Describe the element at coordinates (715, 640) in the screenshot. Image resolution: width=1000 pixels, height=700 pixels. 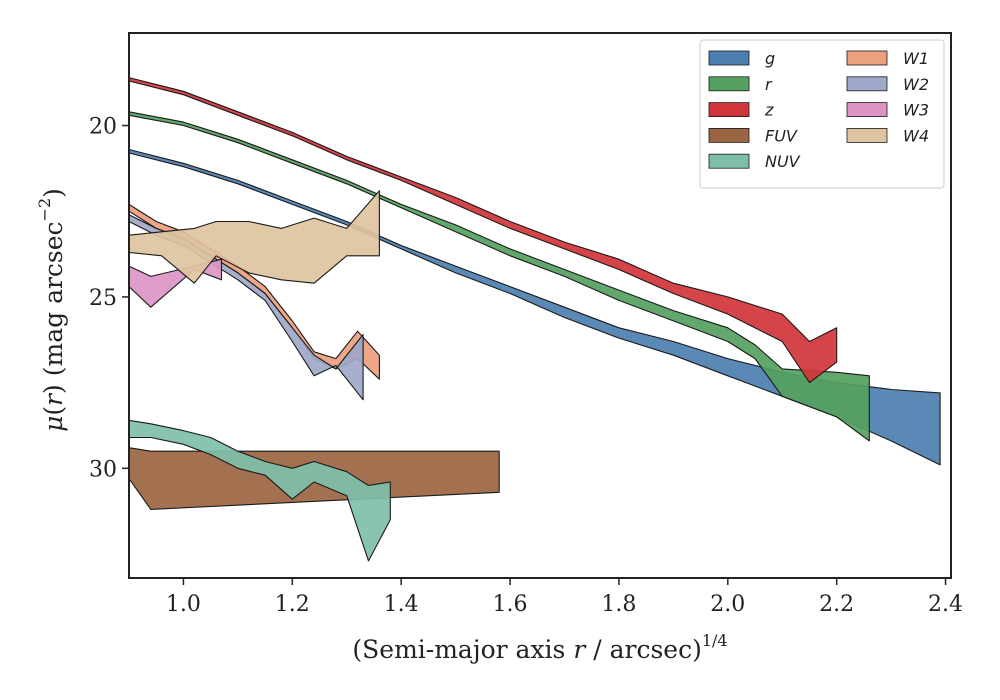
I see `x-axis-label-sup: 1/4` at that location.